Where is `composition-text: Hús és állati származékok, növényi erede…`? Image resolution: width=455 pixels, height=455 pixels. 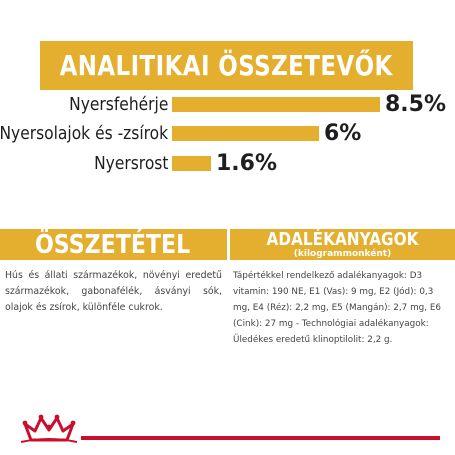
composition-text: Hús és állati származékok, növényi erede… is located at coordinates (113, 291).